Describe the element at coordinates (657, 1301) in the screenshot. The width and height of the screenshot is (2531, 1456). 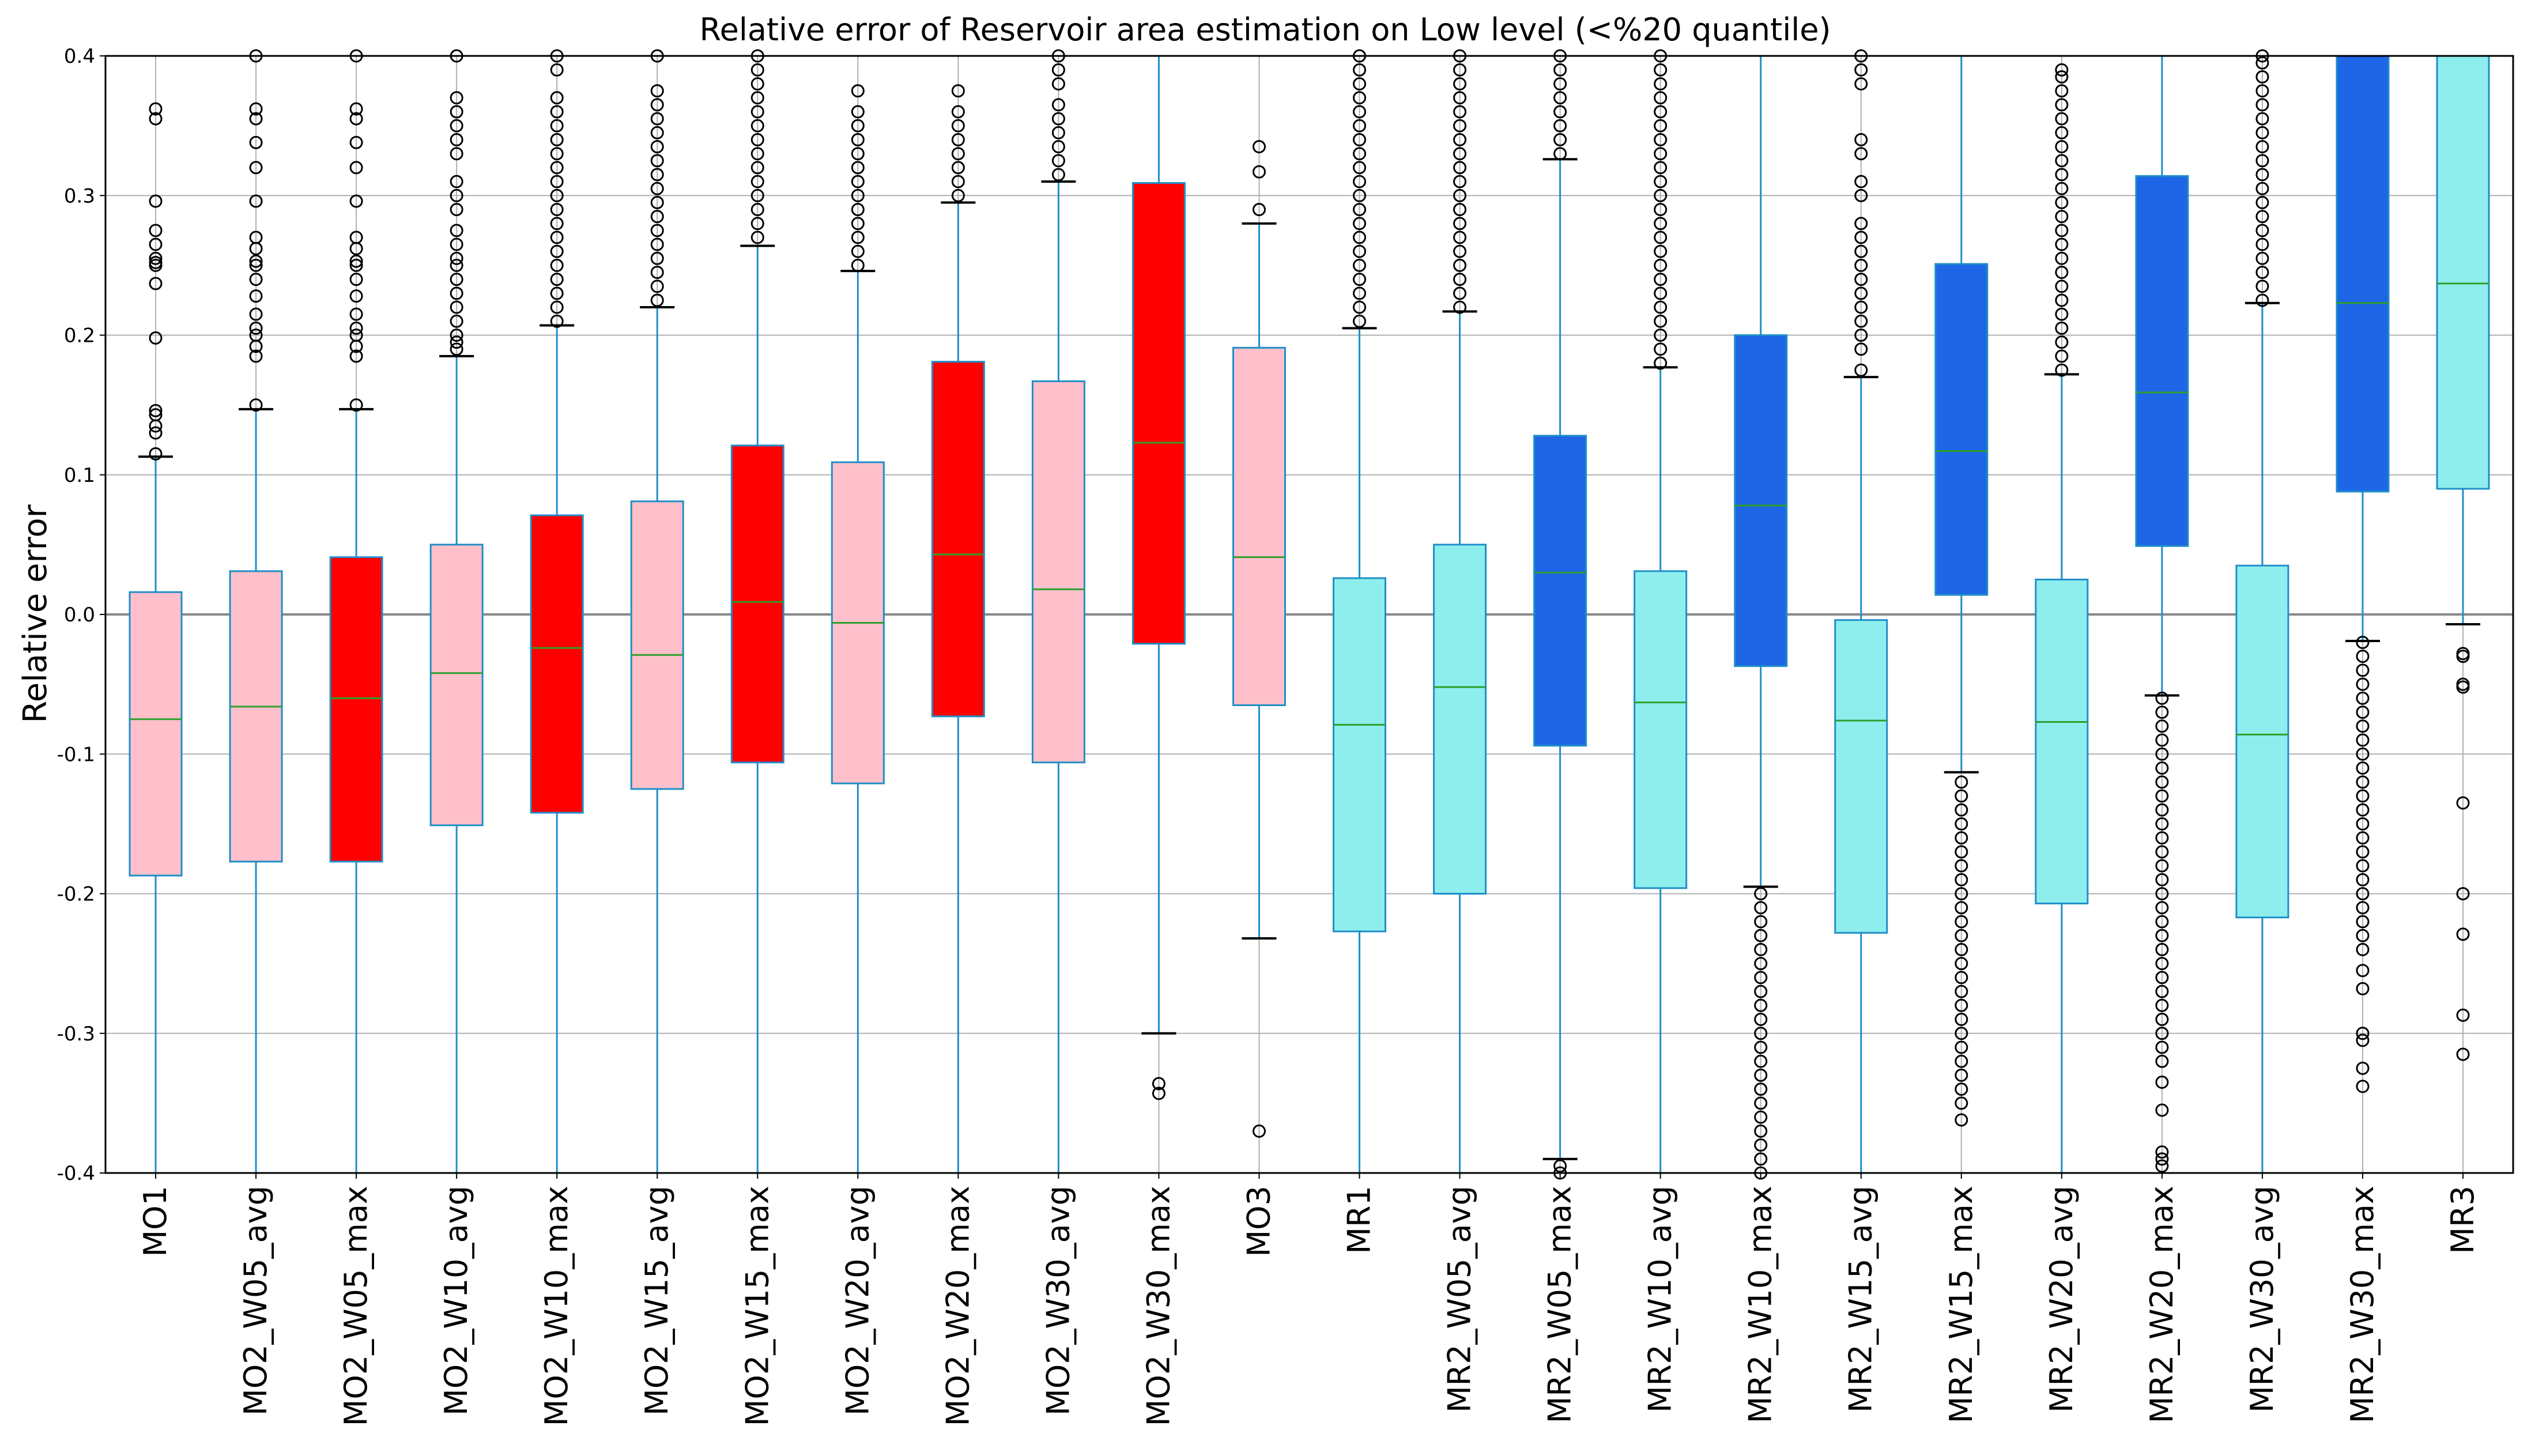
I see `x-tick-label: MO2_W15_avg` at that location.